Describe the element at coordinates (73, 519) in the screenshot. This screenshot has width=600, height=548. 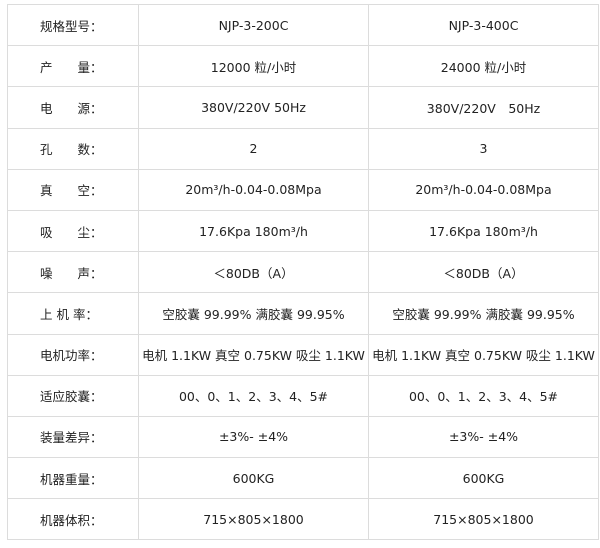
I see `spec-label: 机器体积：` at that location.